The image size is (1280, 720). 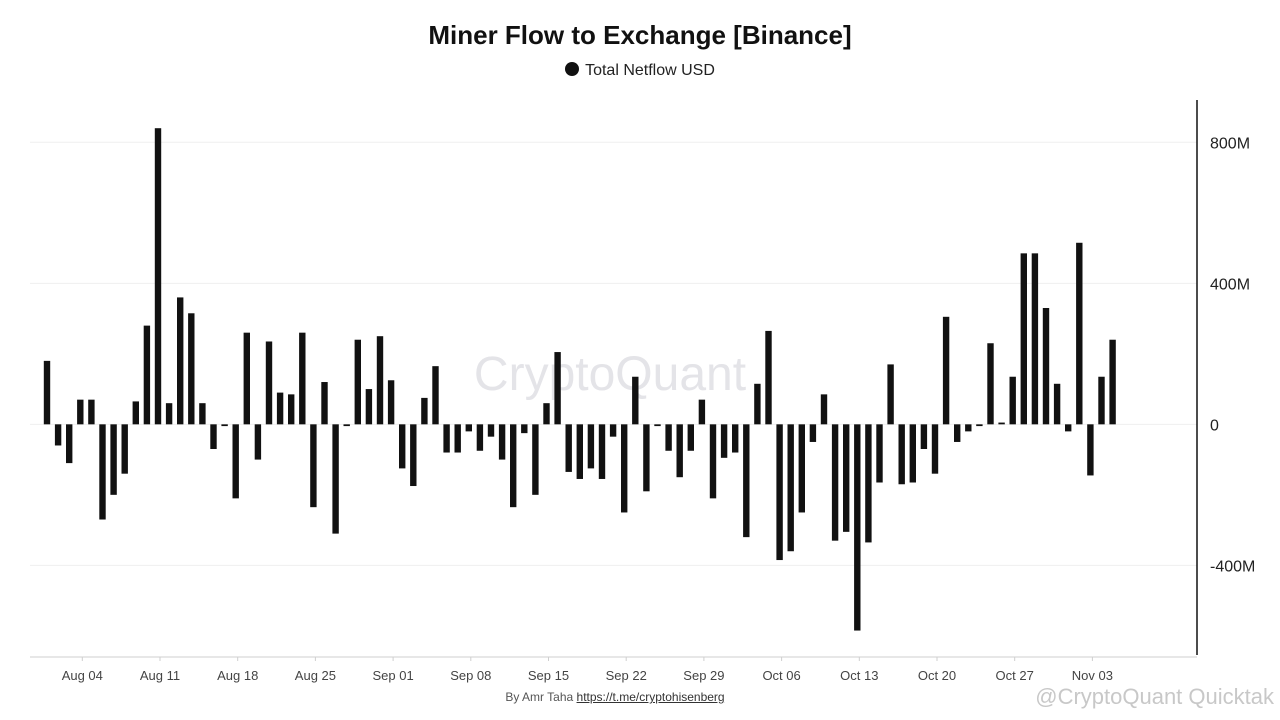 What do you see at coordinates (650, 697) in the screenshot?
I see `byline-link: https://t.me/cryptohisenberg` at bounding box center [650, 697].